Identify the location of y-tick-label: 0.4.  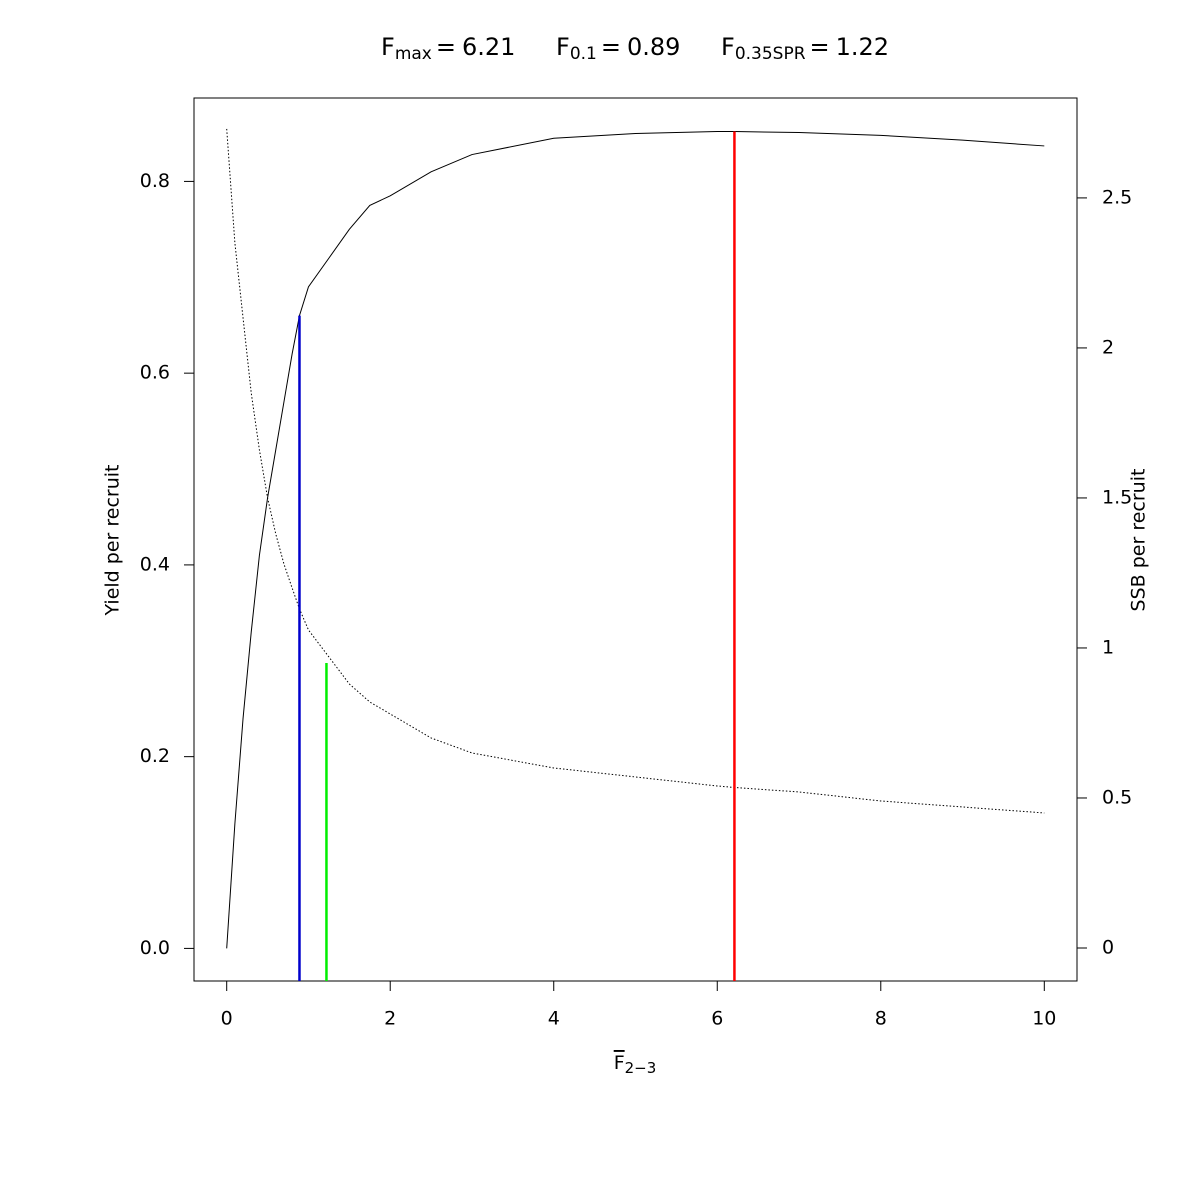
(155, 564).